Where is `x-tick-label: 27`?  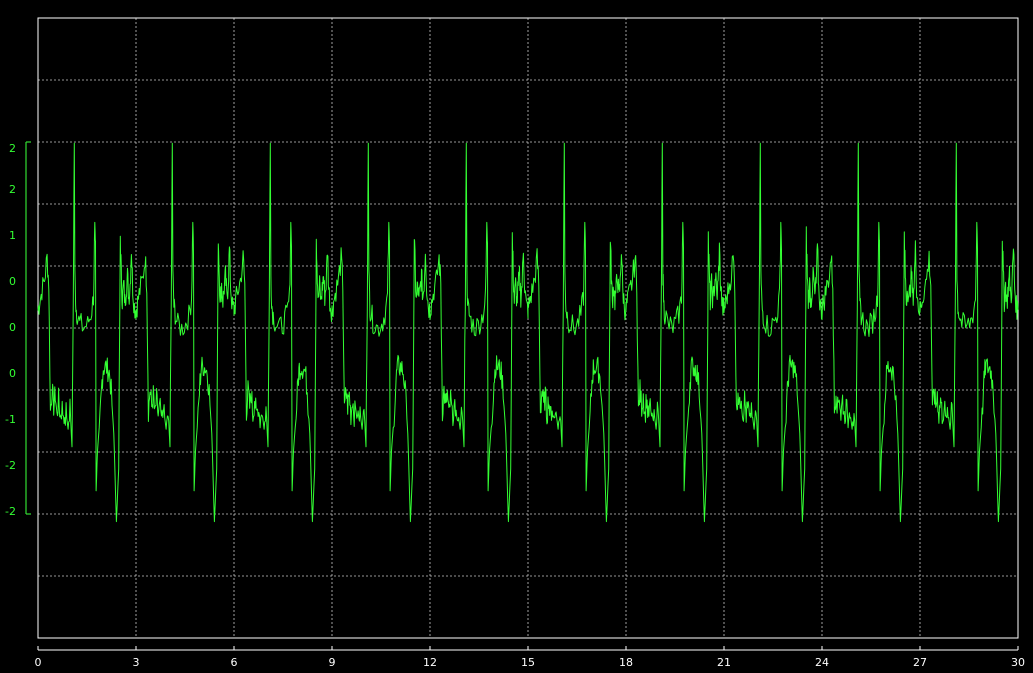
x-tick-label: 27 is located at coordinates (920, 662).